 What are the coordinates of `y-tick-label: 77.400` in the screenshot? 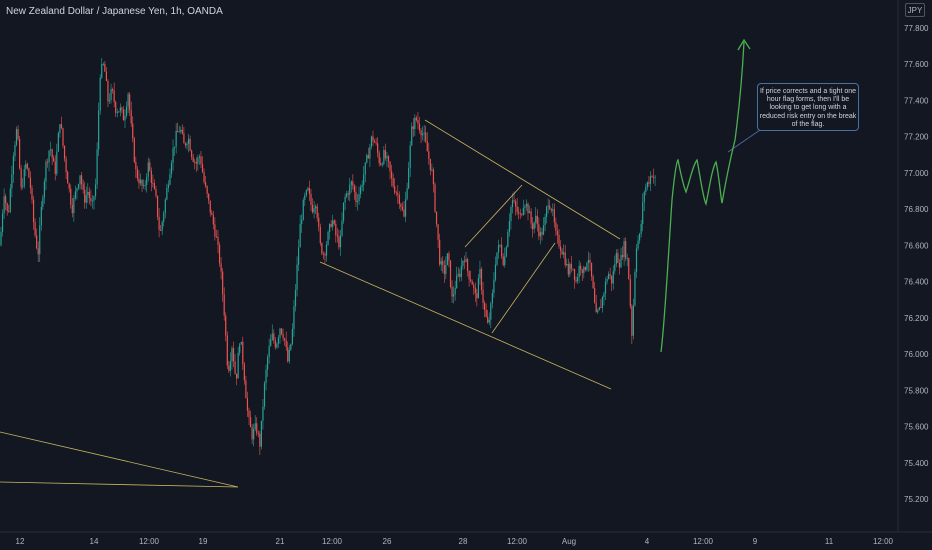 It's located at (916, 100).